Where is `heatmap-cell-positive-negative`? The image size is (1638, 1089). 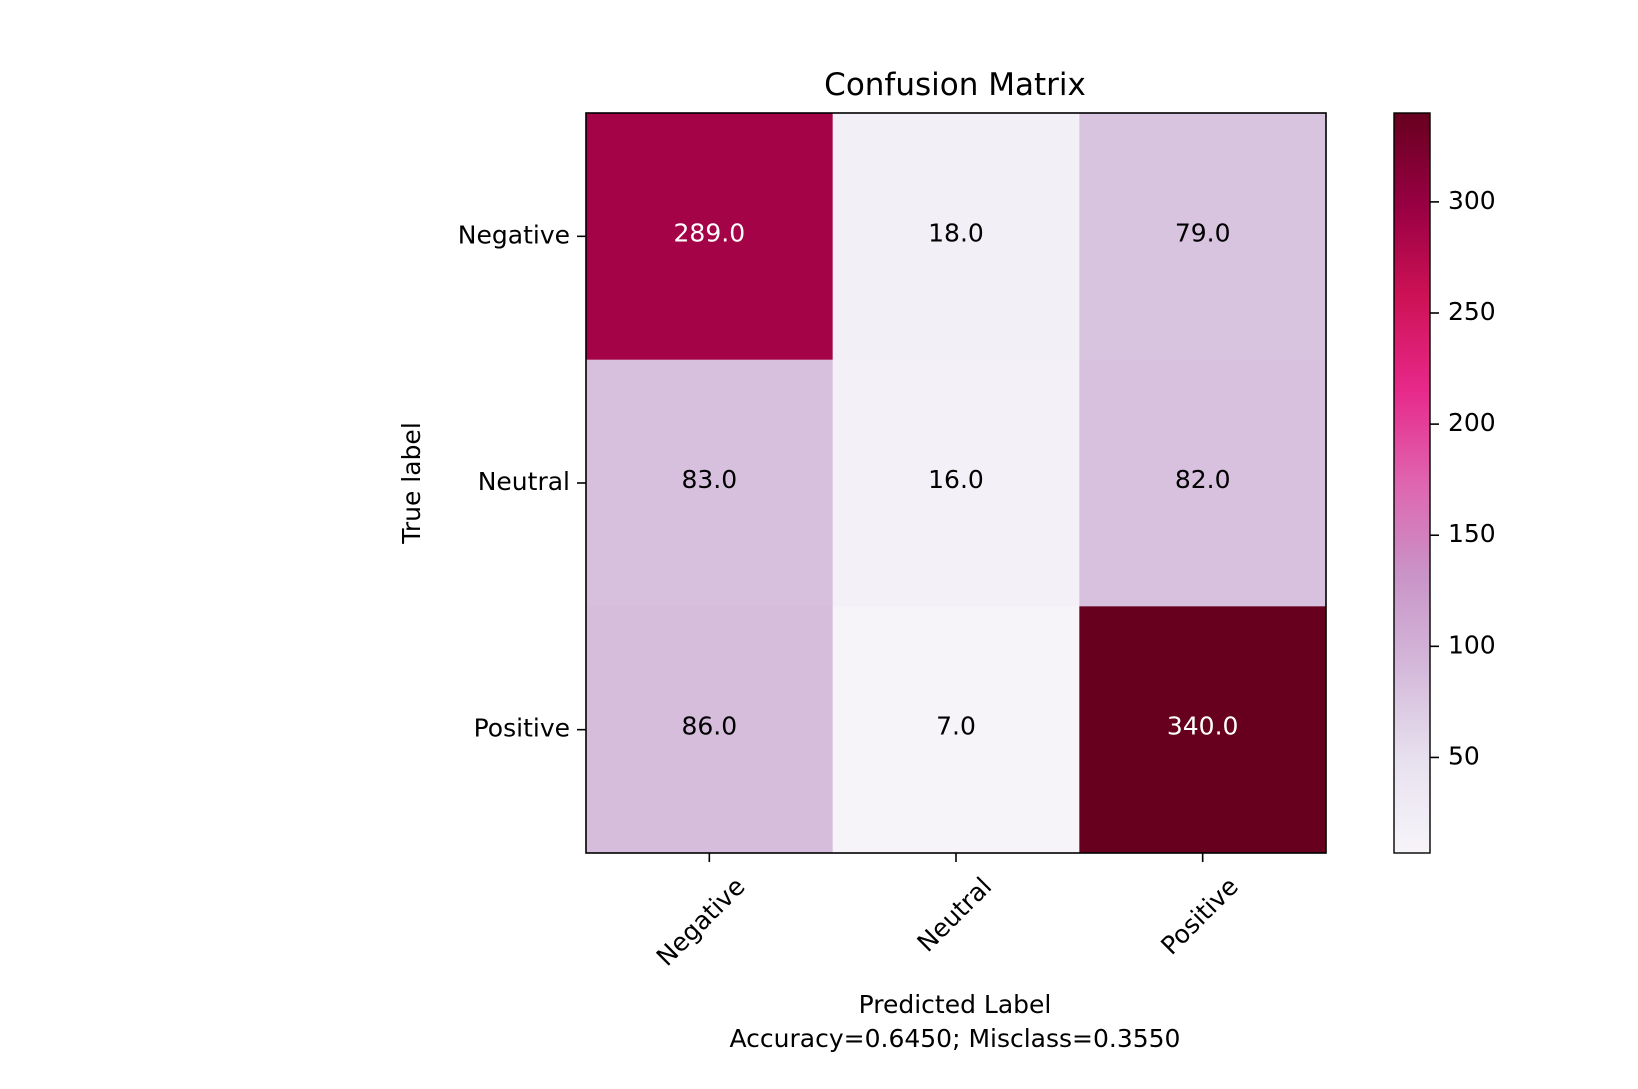
heatmap-cell-positive-negative is located at coordinates (710, 730).